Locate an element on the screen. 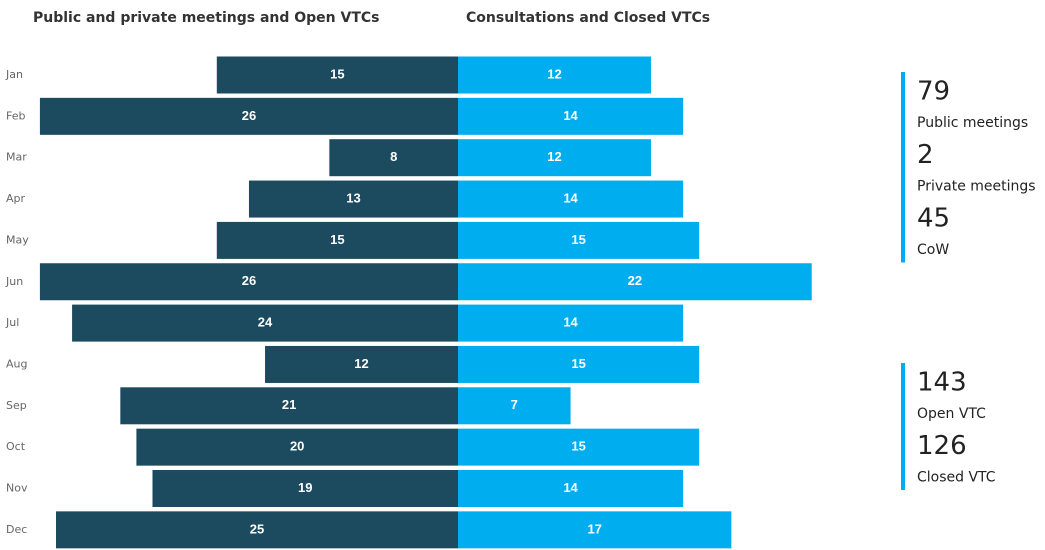 Image resolution: width=1045 pixels, height=550 pixels. value-label: 7 is located at coordinates (514, 404).